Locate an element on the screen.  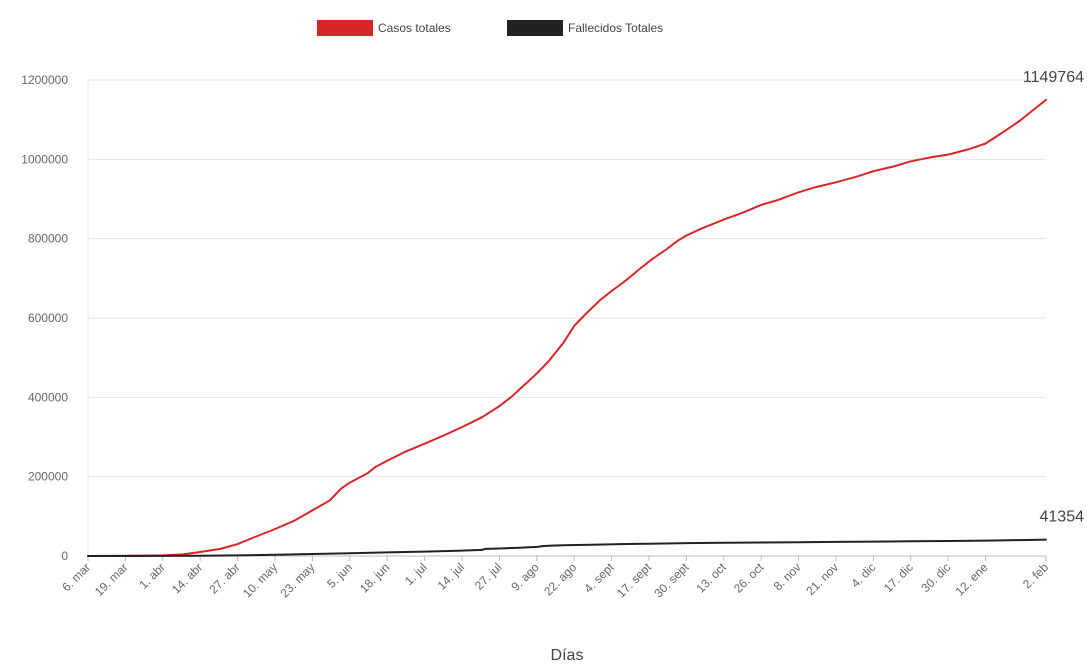
x-tick-label: 27. jul is located at coordinates (488, 576).